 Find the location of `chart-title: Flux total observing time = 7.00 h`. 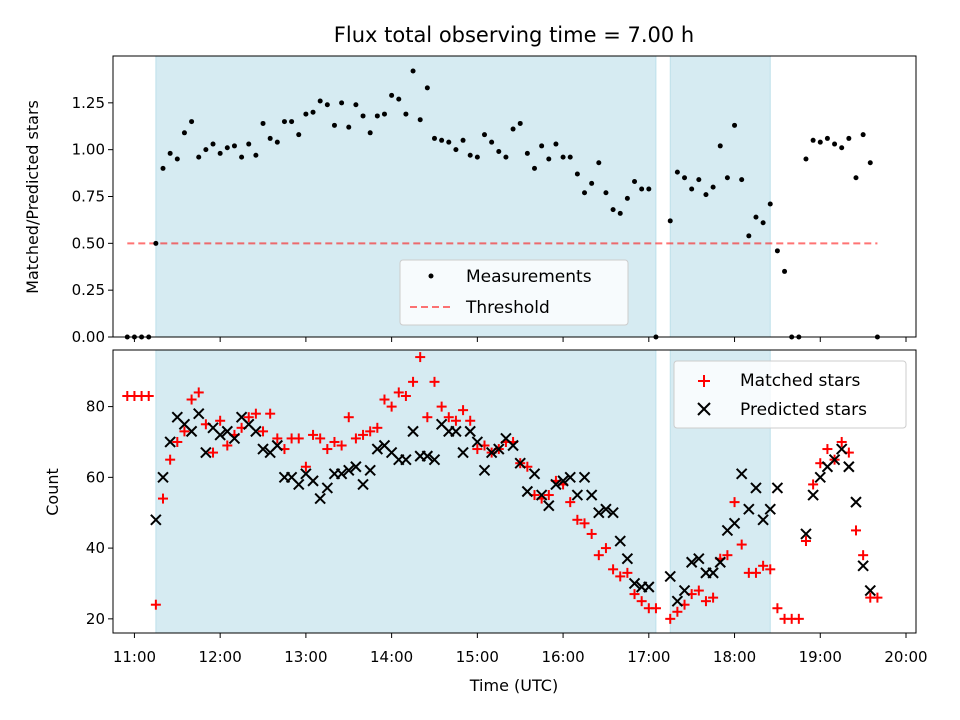

chart-title: Flux total observing time = 7.00 h is located at coordinates (514, 35).